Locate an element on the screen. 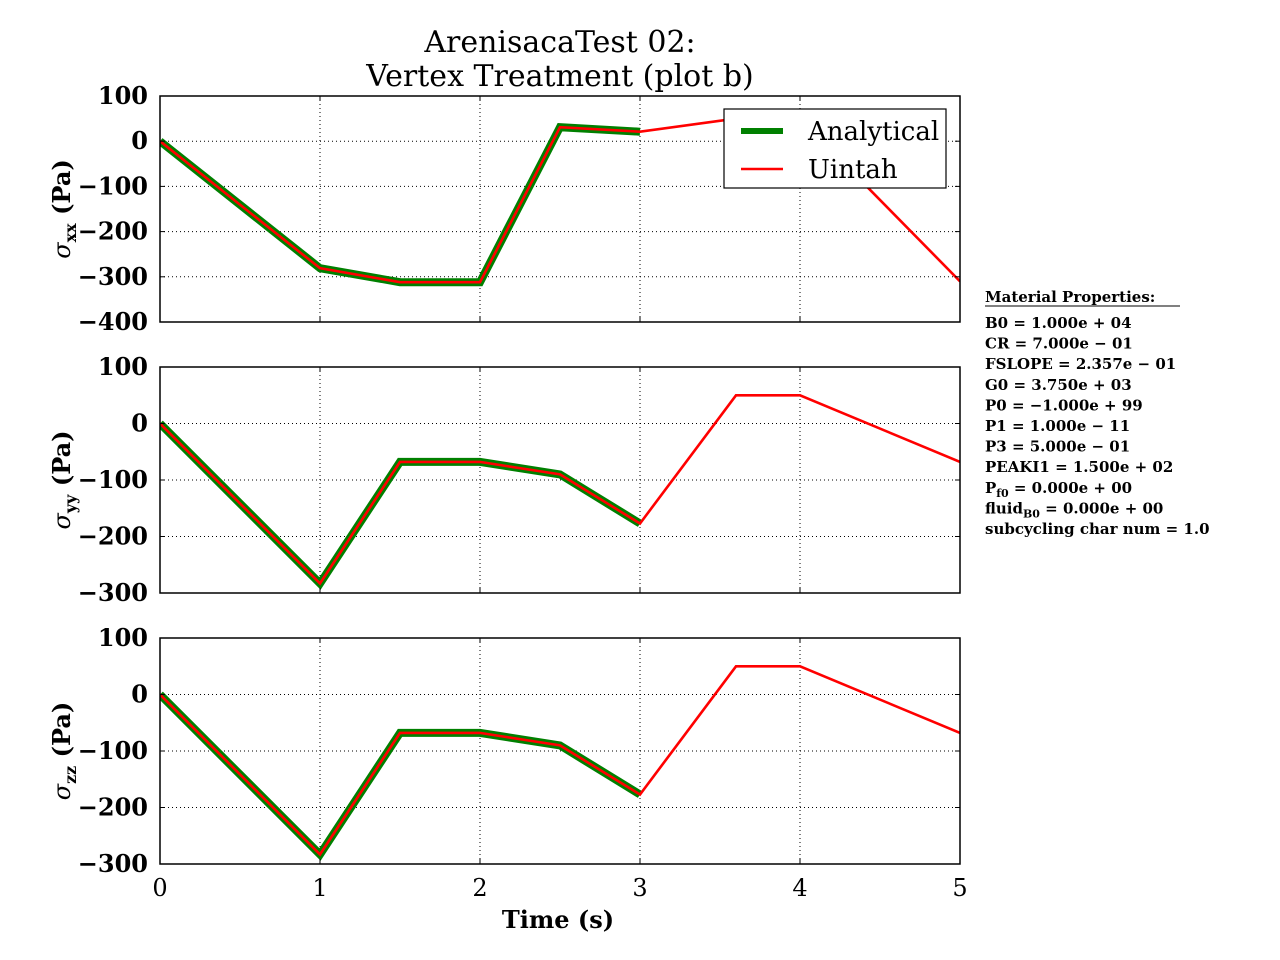  material-property-item: CR = 7.000e − 01 is located at coordinates (1059, 344).